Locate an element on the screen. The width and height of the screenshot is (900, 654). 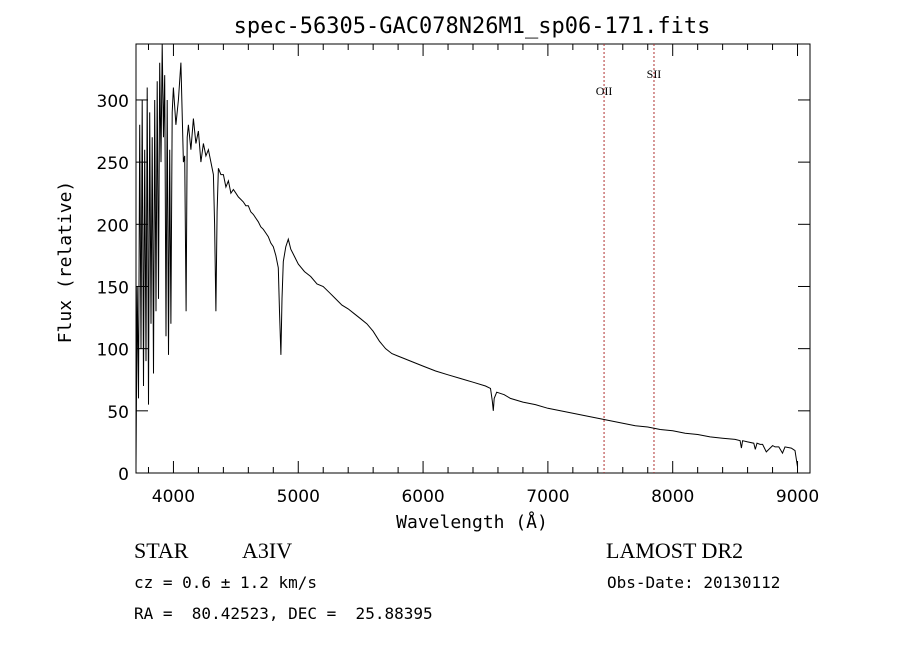
line-label-sii: SII is located at coordinates (654, 74).